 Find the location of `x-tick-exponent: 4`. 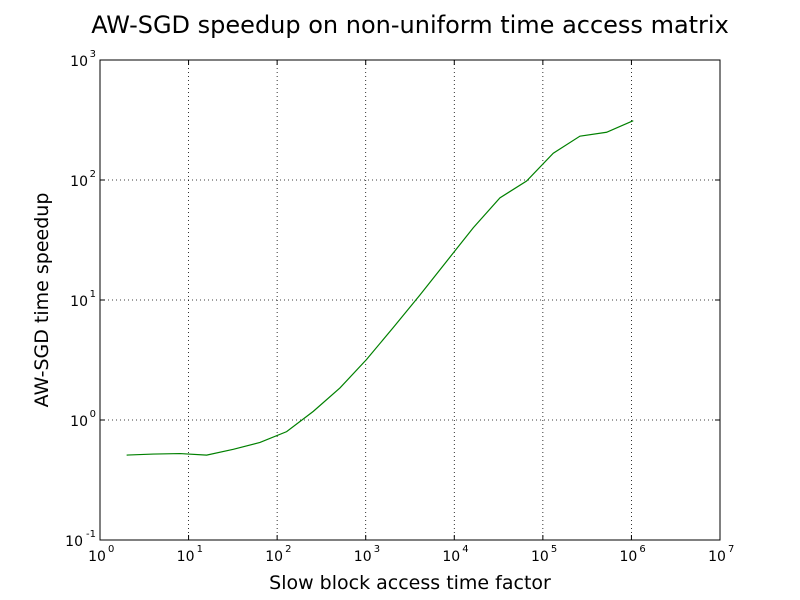

x-tick-exponent: 4 is located at coordinates (465, 549).